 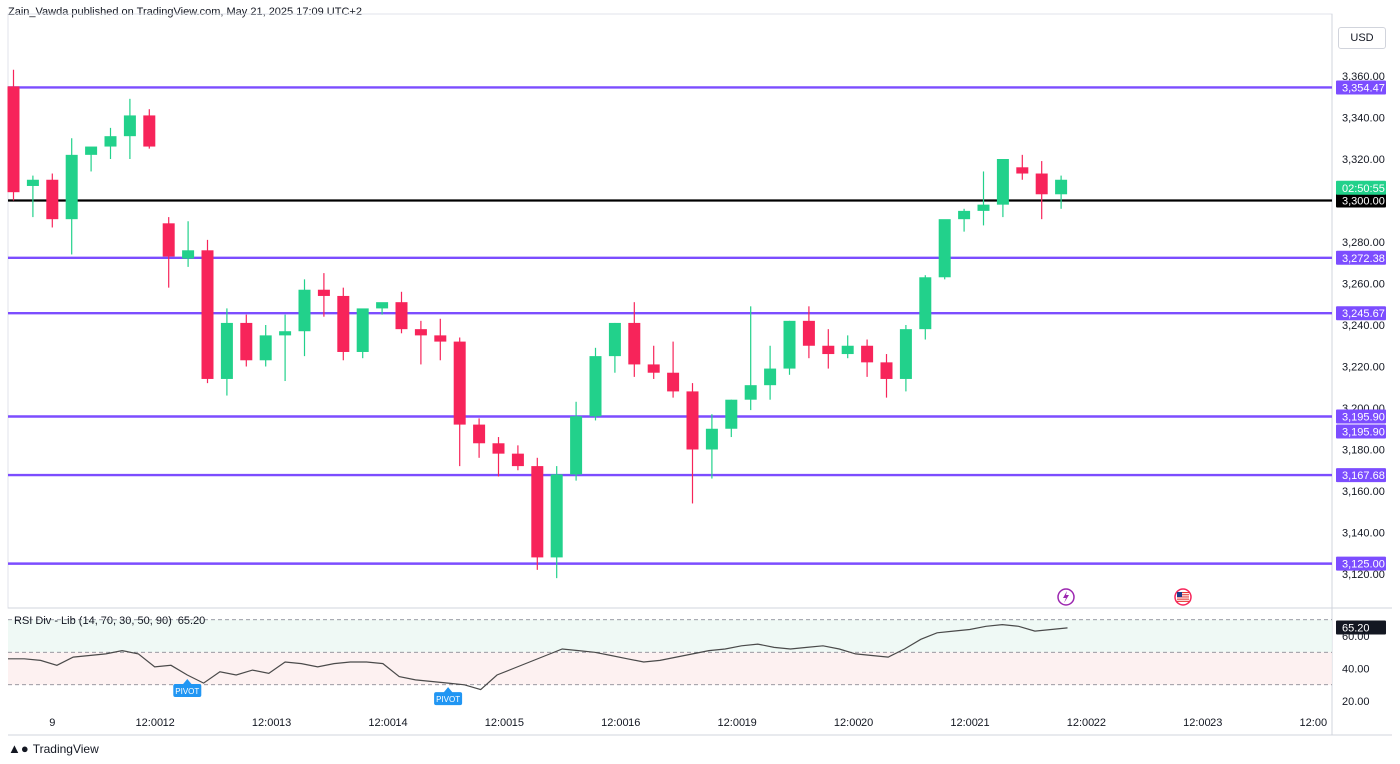 What do you see at coordinates (65, 748) in the screenshot?
I see `footer-brand-label: TradingView` at bounding box center [65, 748].